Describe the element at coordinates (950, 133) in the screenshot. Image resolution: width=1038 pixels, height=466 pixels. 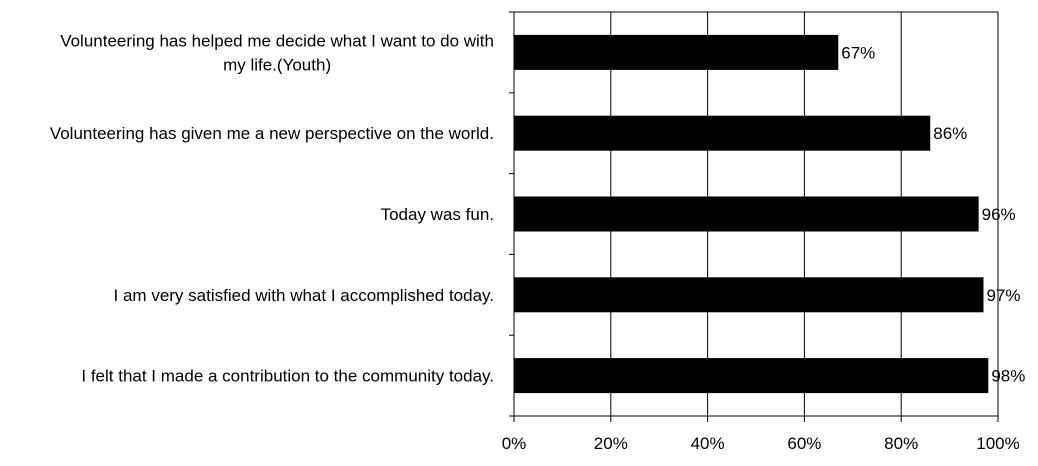
I see `data-label-2: 86%` at that location.